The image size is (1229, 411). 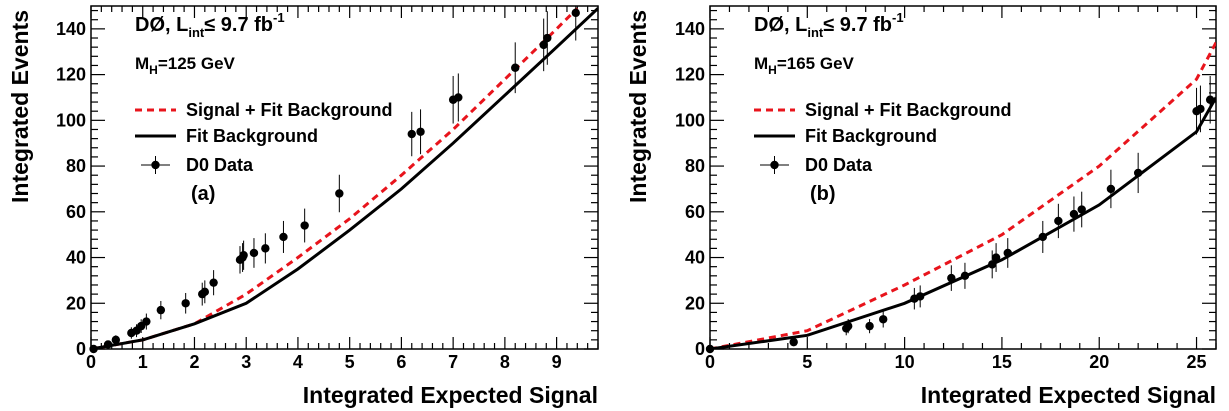 I want to click on y-axis-title: Integrated Events, so click(x=20, y=106).